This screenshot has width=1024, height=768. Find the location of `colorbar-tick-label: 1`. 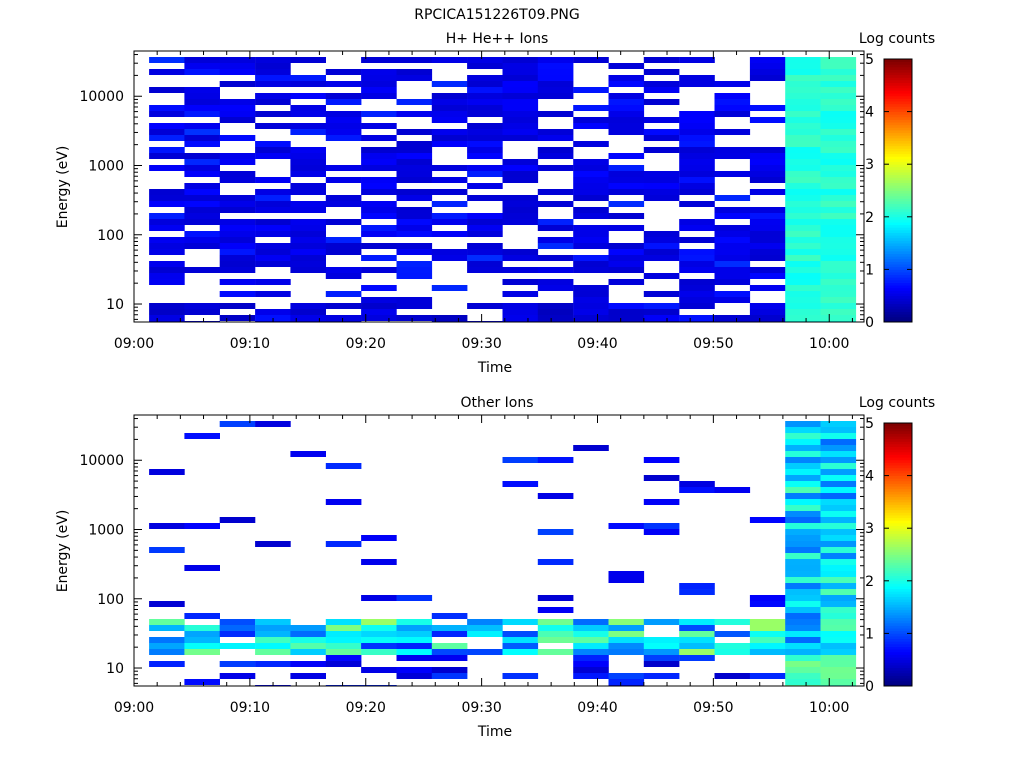

colorbar-tick-label: 1 is located at coordinates (869, 634).